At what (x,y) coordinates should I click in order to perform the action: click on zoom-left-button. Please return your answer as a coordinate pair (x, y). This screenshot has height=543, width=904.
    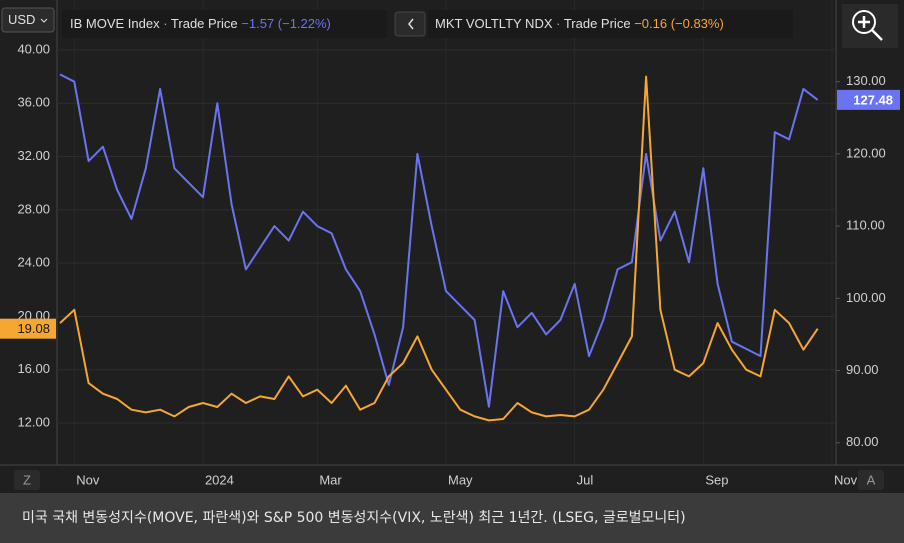
    Looking at the image, I should click on (27, 480).